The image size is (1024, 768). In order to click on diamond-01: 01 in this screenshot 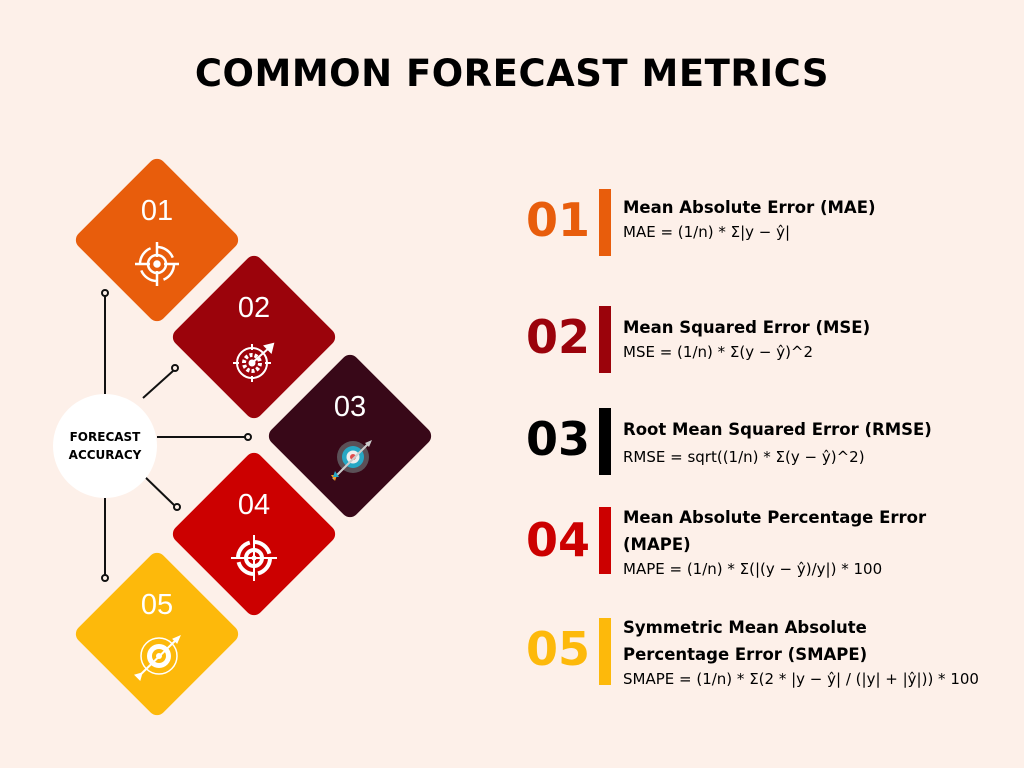, I will do `click(157, 240)`.